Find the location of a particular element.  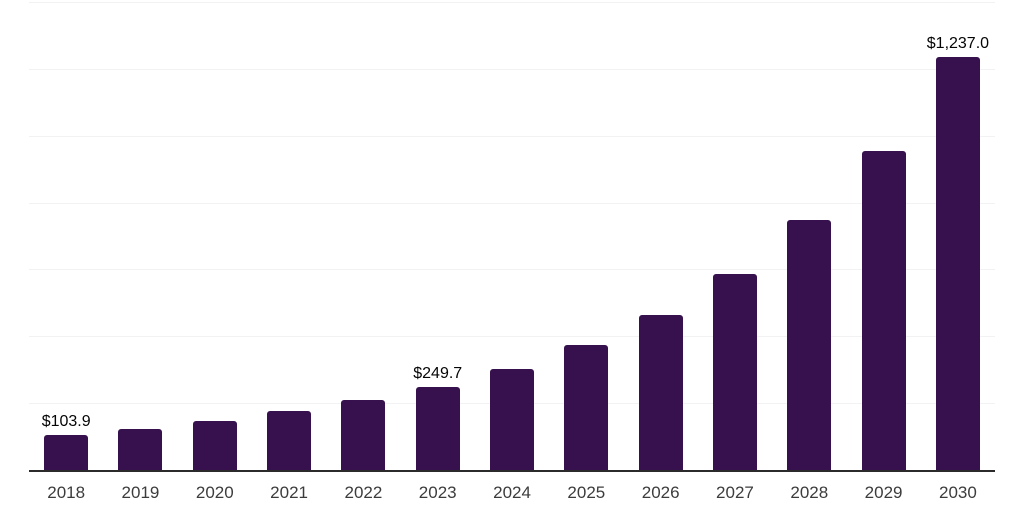

bar-2025 is located at coordinates (586, 407).